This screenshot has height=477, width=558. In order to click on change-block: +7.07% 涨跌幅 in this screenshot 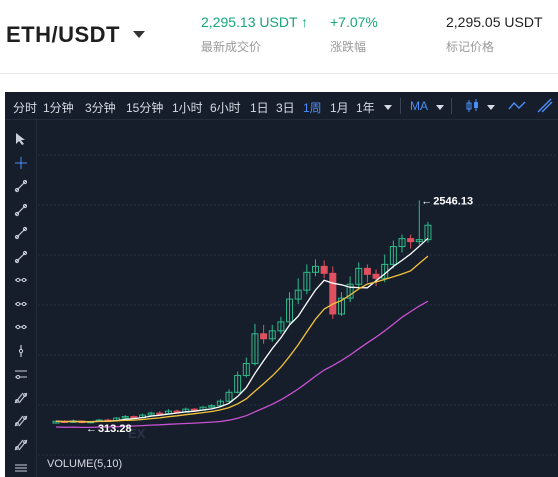, I will do `click(354, 34)`.